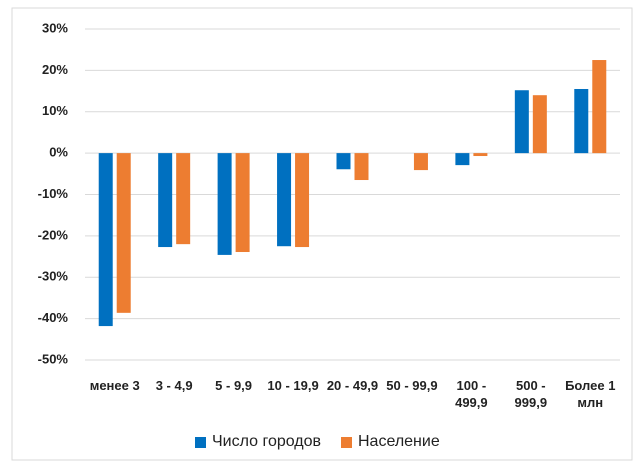 This screenshot has width=640, height=465. I want to click on y-tick-label: -50%, so click(53, 358).